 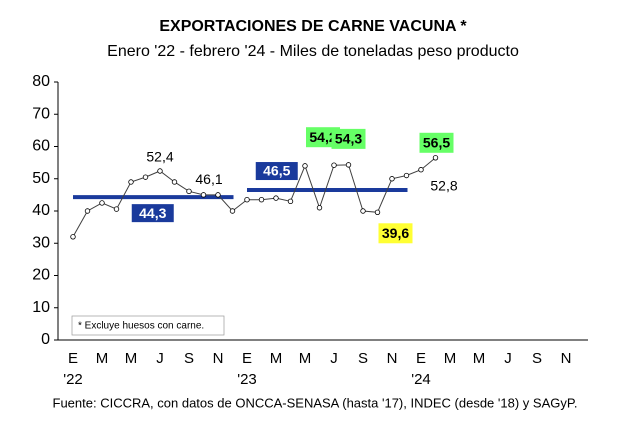 What do you see at coordinates (41, 81) in the screenshot?
I see `y-tick-label: 80` at bounding box center [41, 81].